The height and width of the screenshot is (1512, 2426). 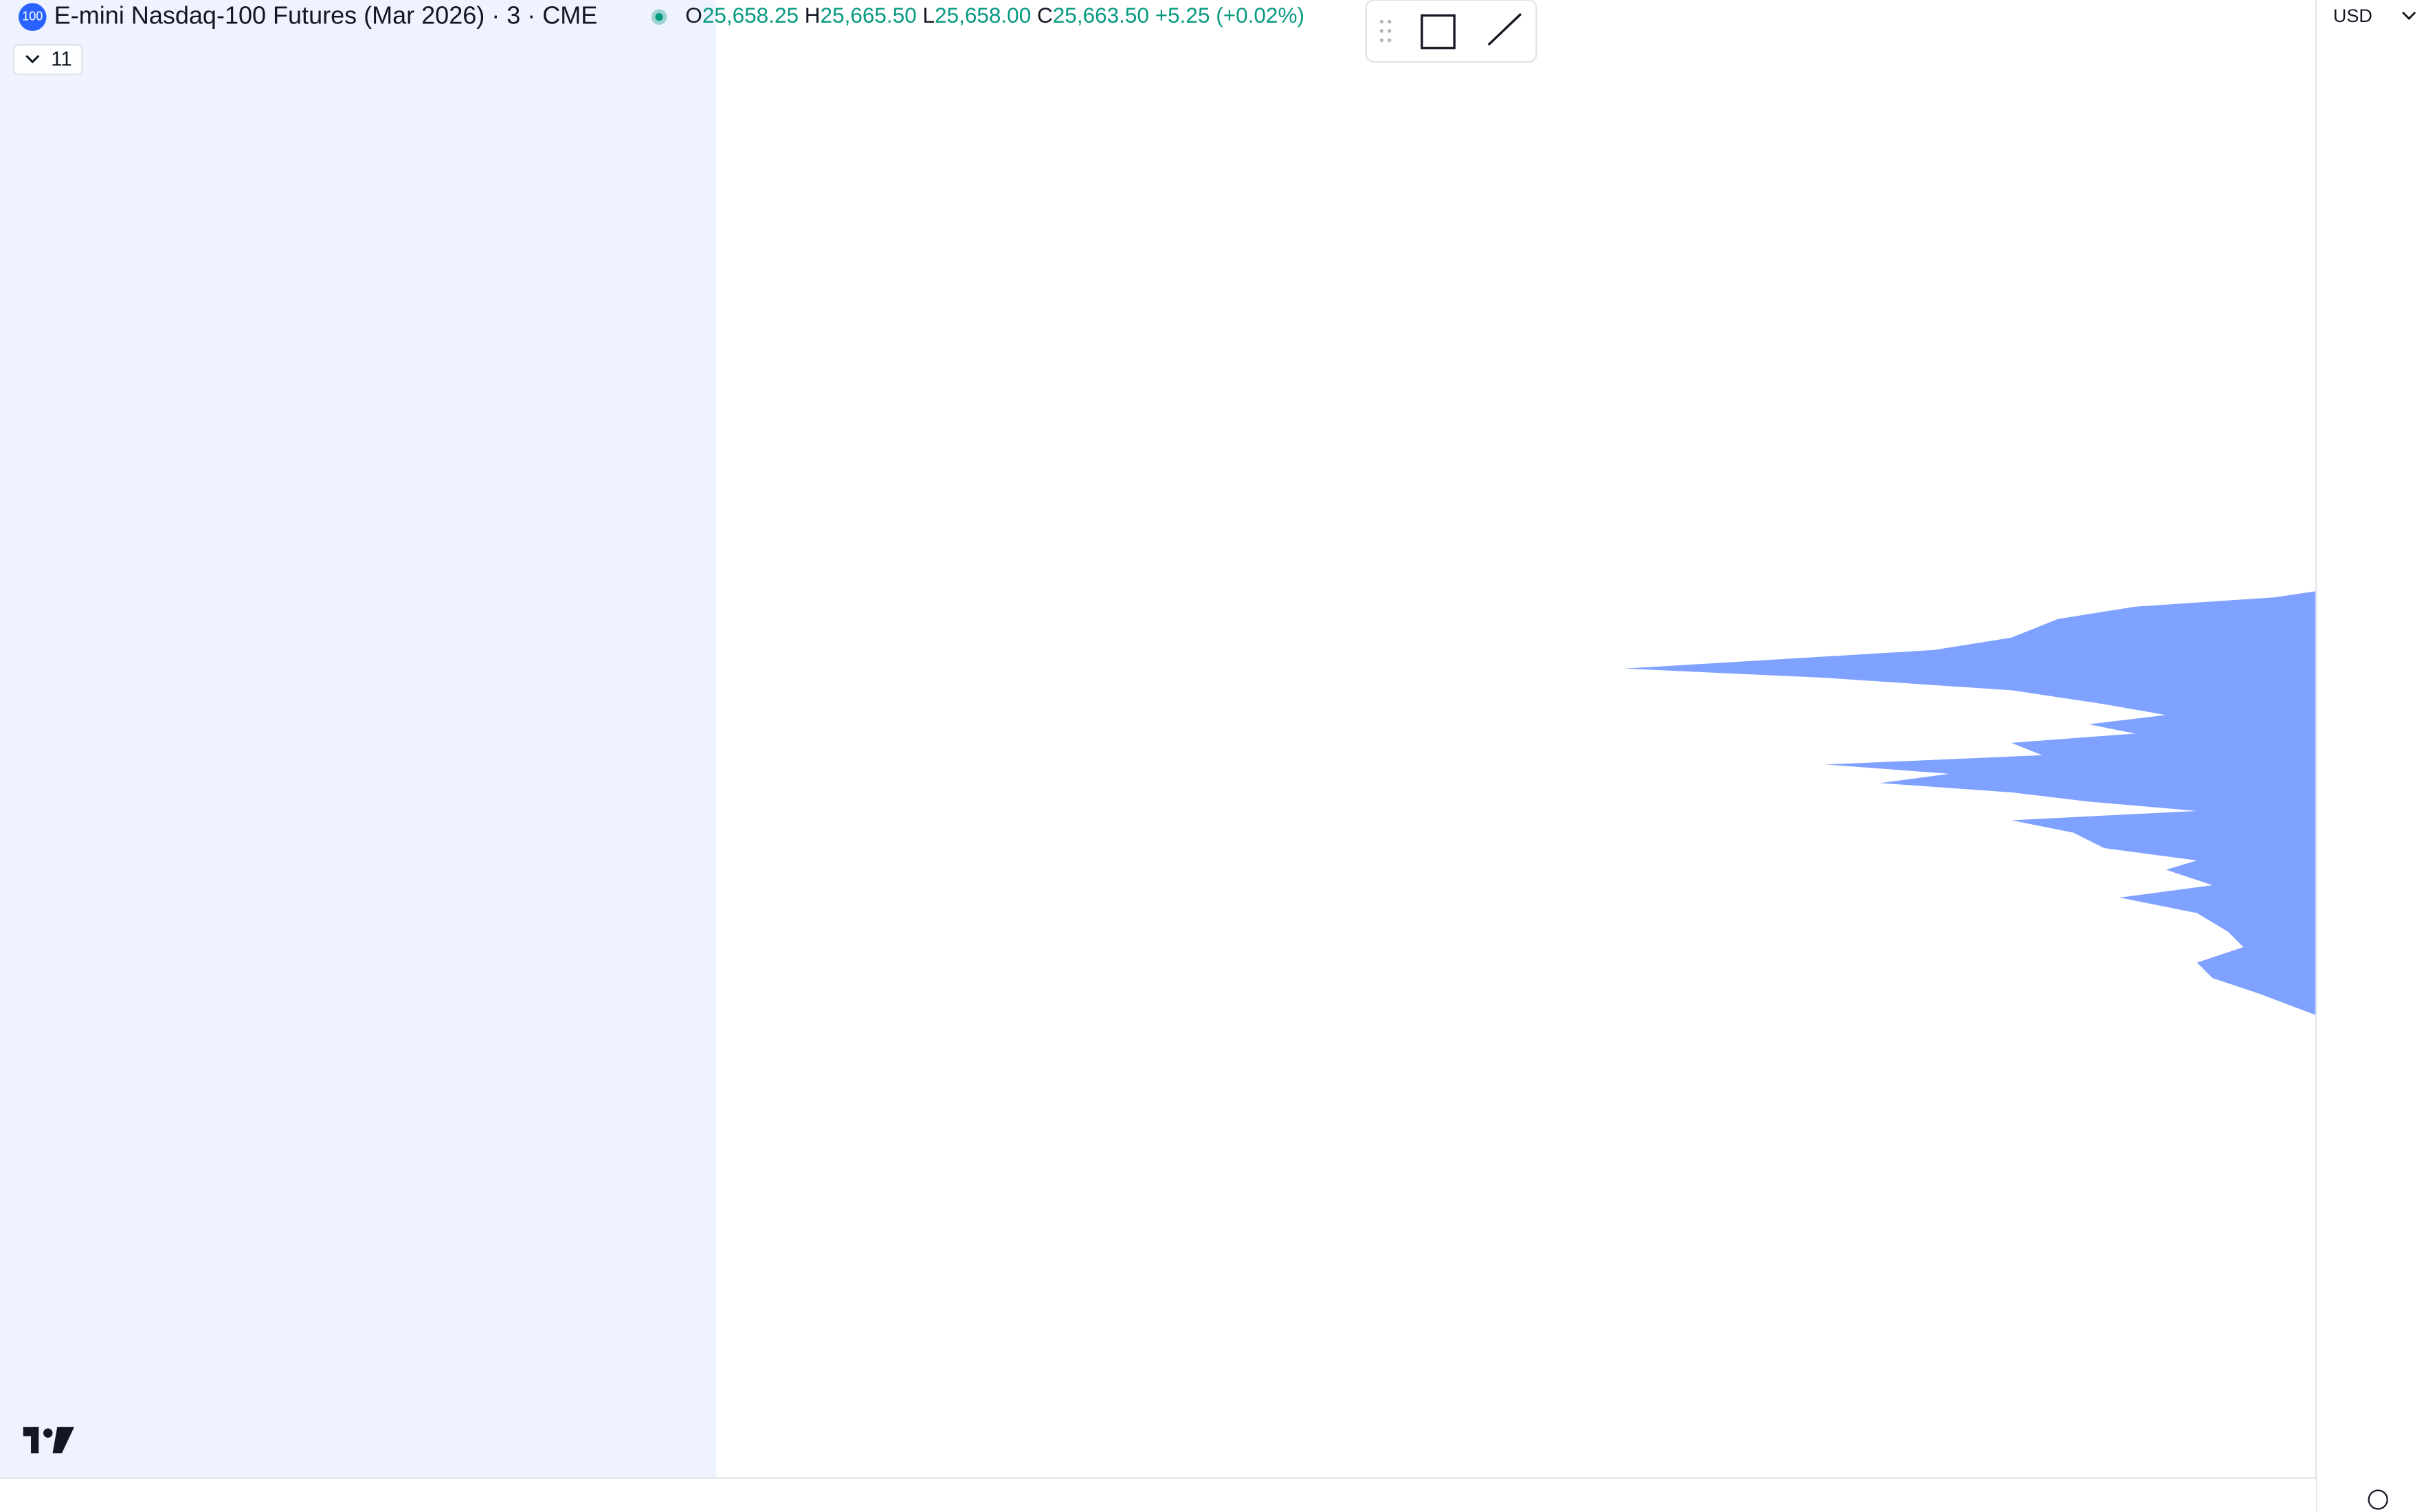 I want to click on ohlc-value: 25,658.00, so click(x=983, y=15).